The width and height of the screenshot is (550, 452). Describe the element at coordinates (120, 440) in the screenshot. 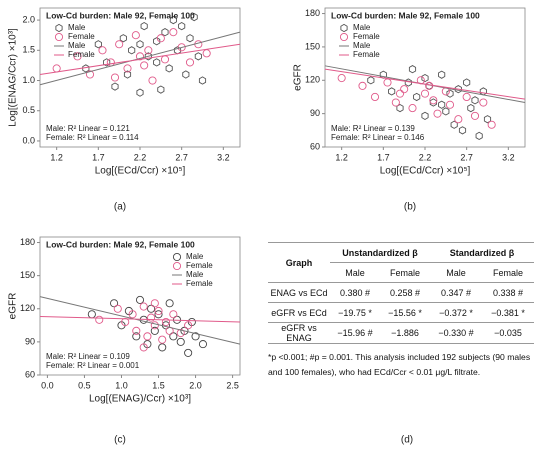

I see `caption: (c)` at that location.